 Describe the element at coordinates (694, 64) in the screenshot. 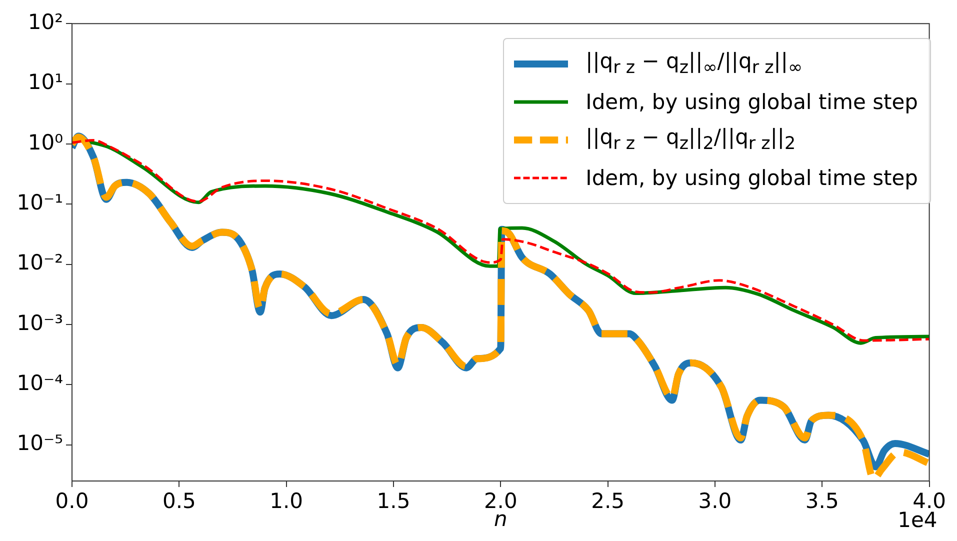

I see `text: ||q$_{r z}$ − q$_{z}$||$_{∞}$/||q$_{r z}$||$_{∞}$` at that location.